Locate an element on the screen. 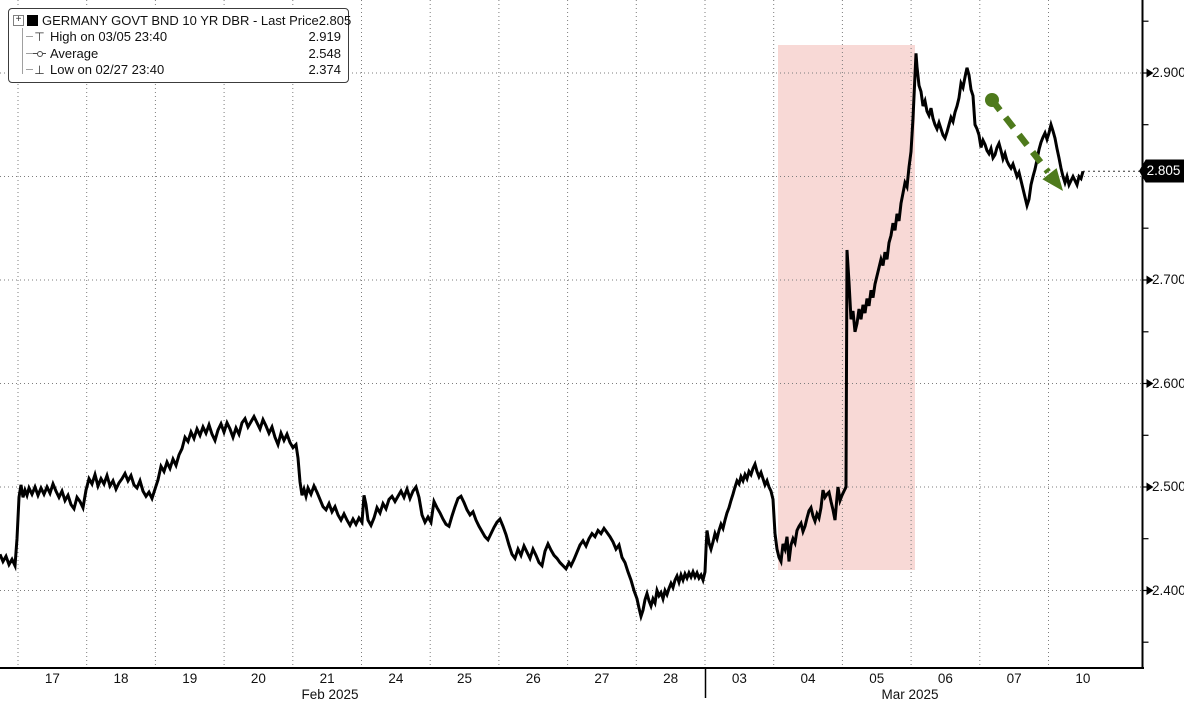  legend-row-high: ⊤ High on 03/05 23:40 2.919 is located at coordinates (177, 37).